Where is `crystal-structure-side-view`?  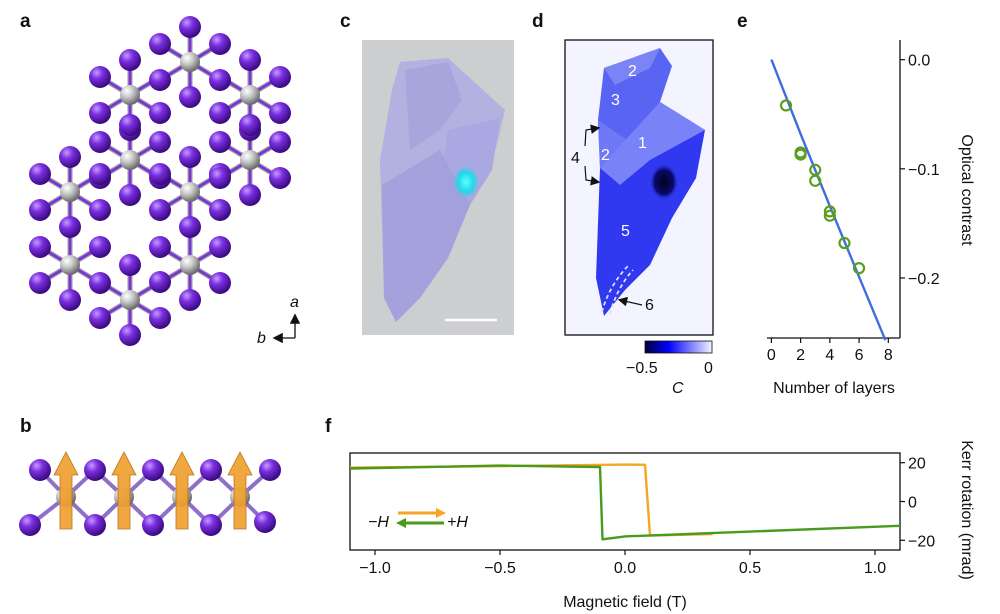 crystal-structure-side-view is located at coordinates (150, 493).